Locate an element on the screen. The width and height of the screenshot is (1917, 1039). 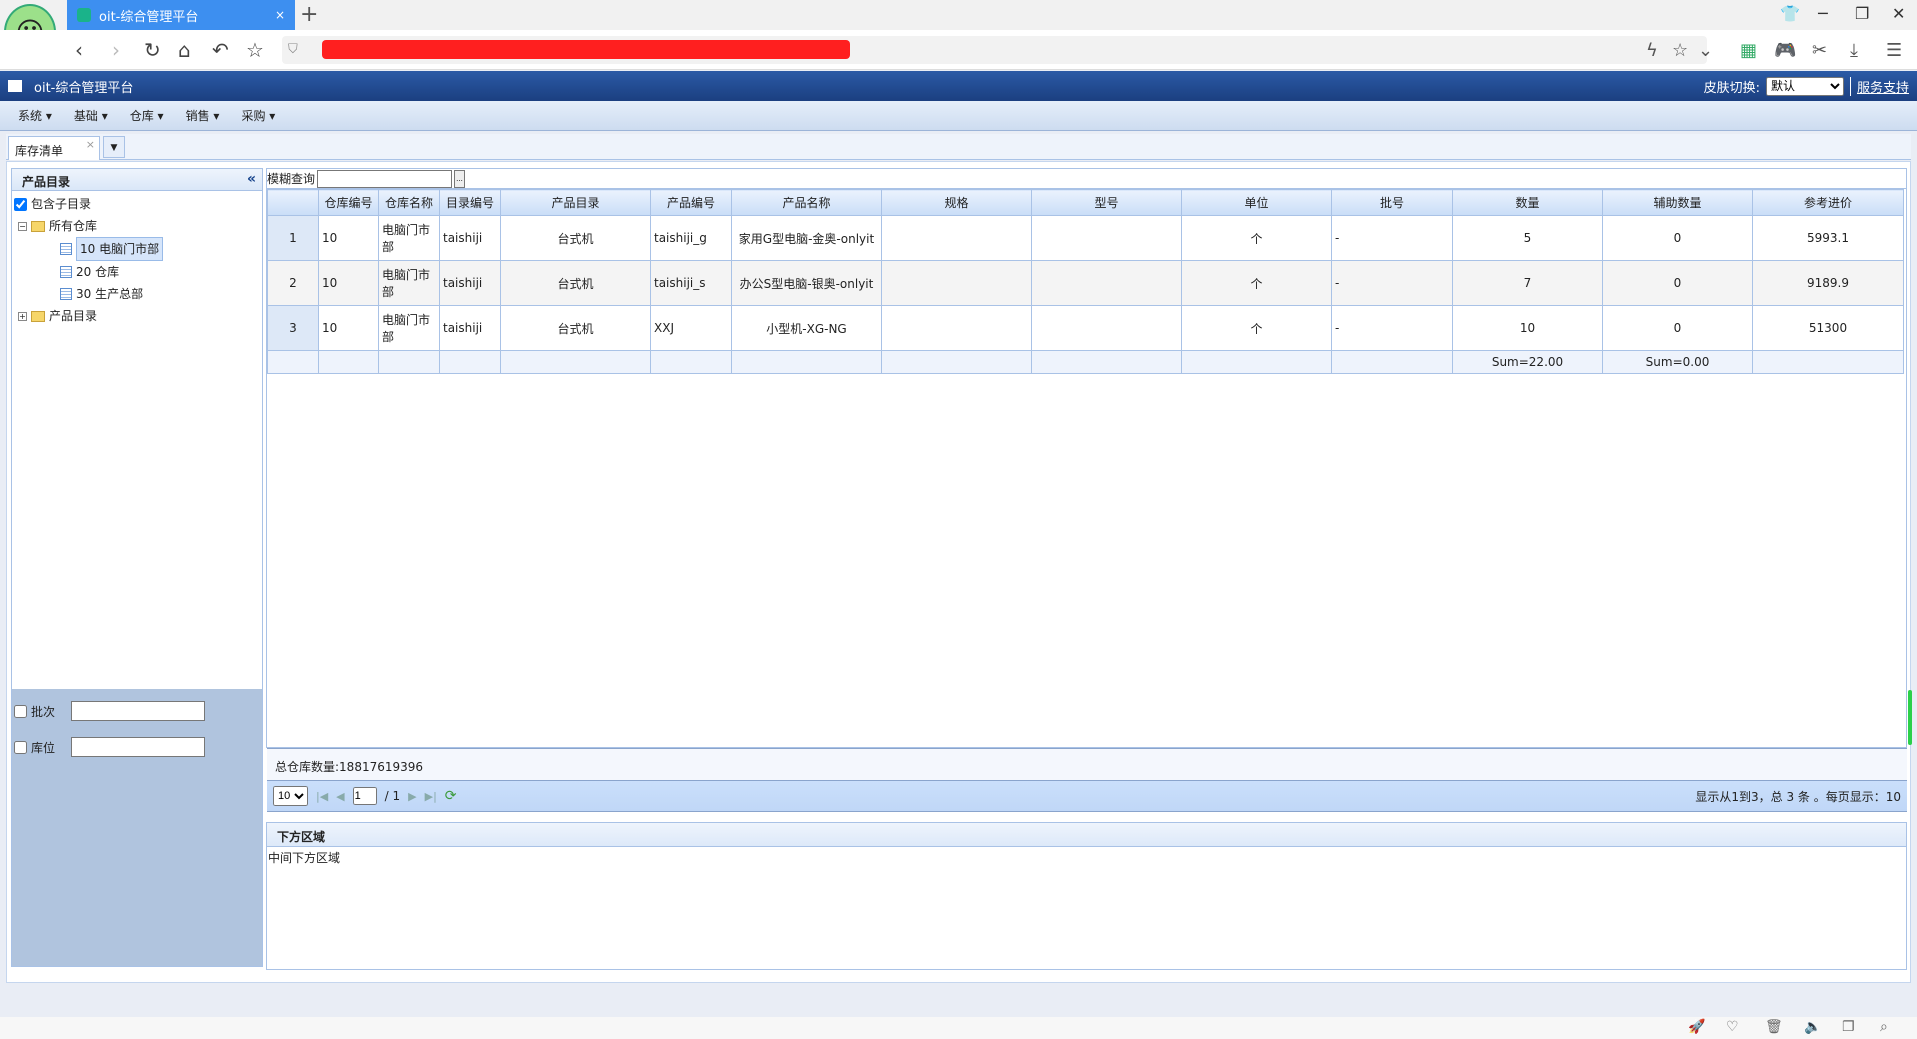
game-icon: 🎮 is located at coordinates (1785, 50).